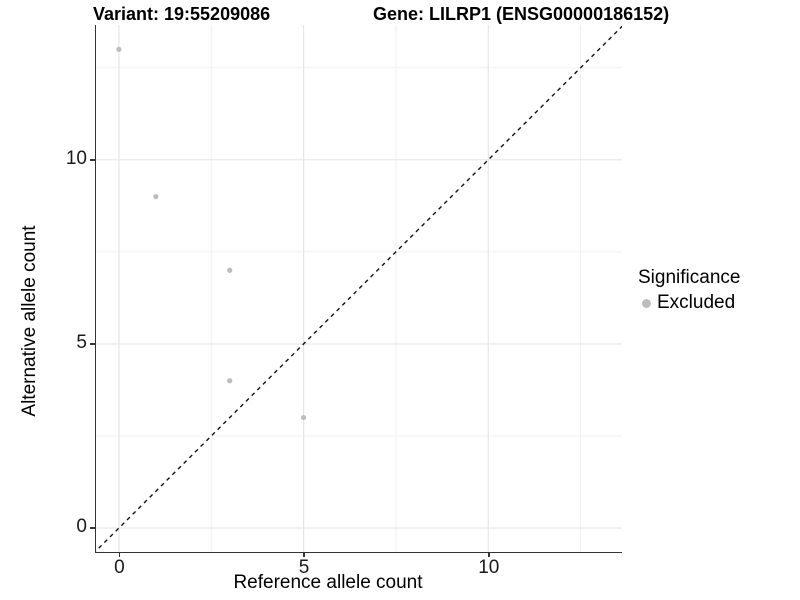 This screenshot has width=800, height=600. I want to click on legend-title: Significance, so click(689, 277).